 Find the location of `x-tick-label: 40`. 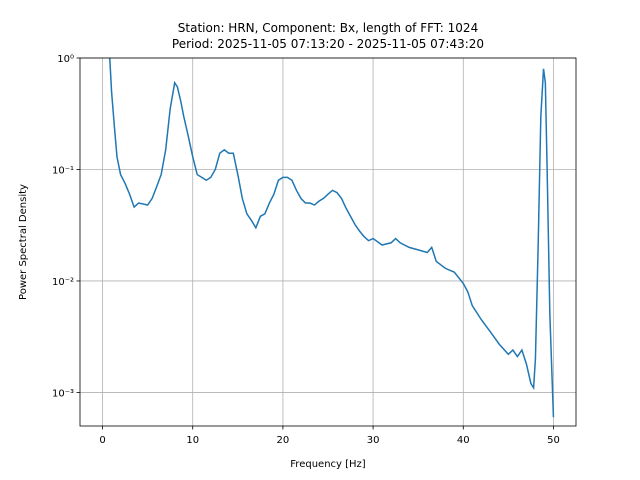

x-tick-label: 40 is located at coordinates (463, 440).